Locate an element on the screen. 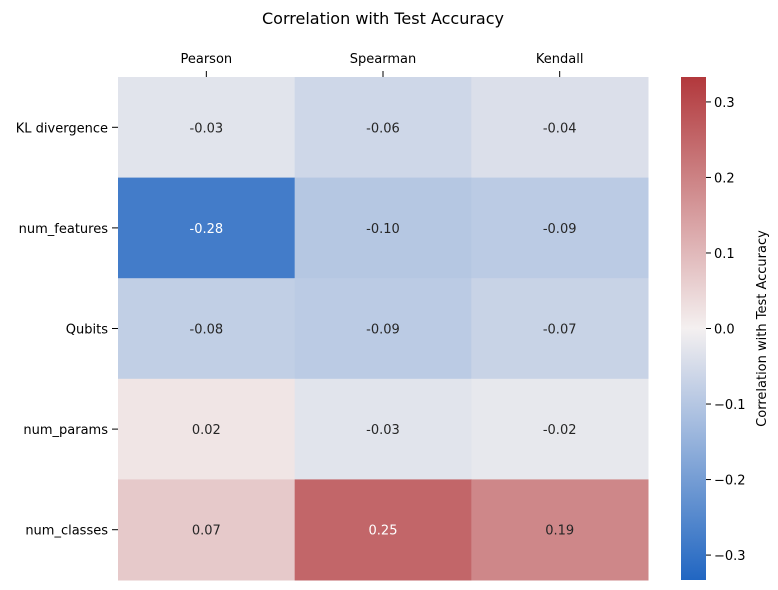 The height and width of the screenshot is (590, 778). colorbar-tick-label: 0.1 is located at coordinates (724, 254).